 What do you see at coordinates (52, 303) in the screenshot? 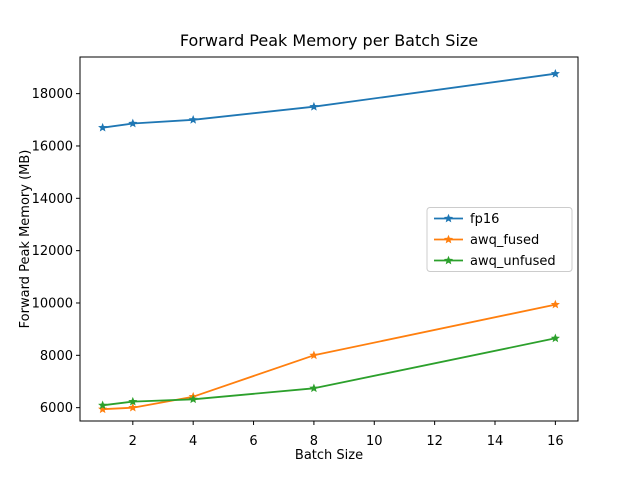
I see `y-tick-label: 10000` at bounding box center [52, 303].